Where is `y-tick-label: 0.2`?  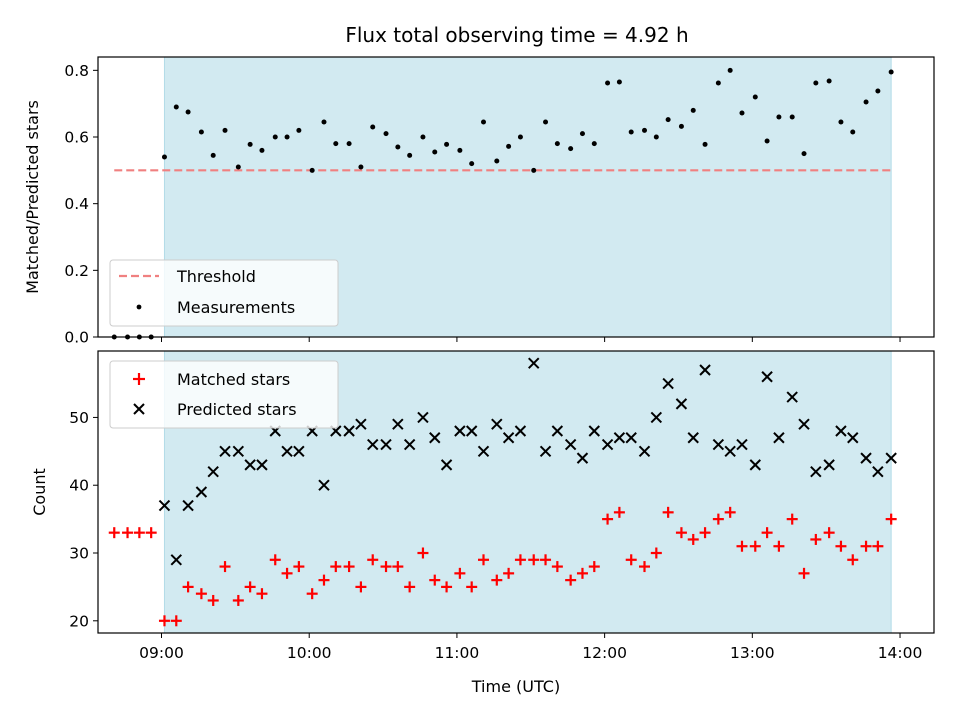 y-tick-label: 0.2 is located at coordinates (76, 271).